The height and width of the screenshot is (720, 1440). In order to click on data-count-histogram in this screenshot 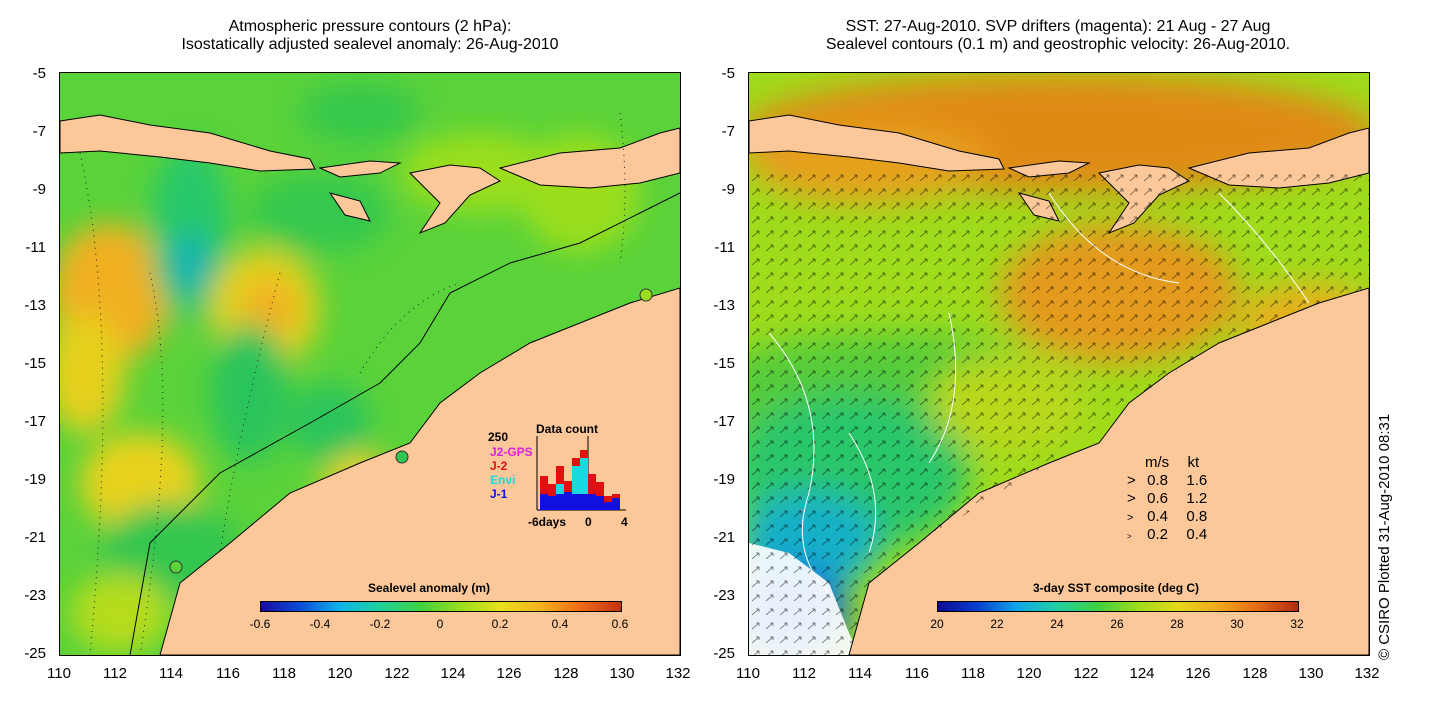, I will do `click(581, 473)`.